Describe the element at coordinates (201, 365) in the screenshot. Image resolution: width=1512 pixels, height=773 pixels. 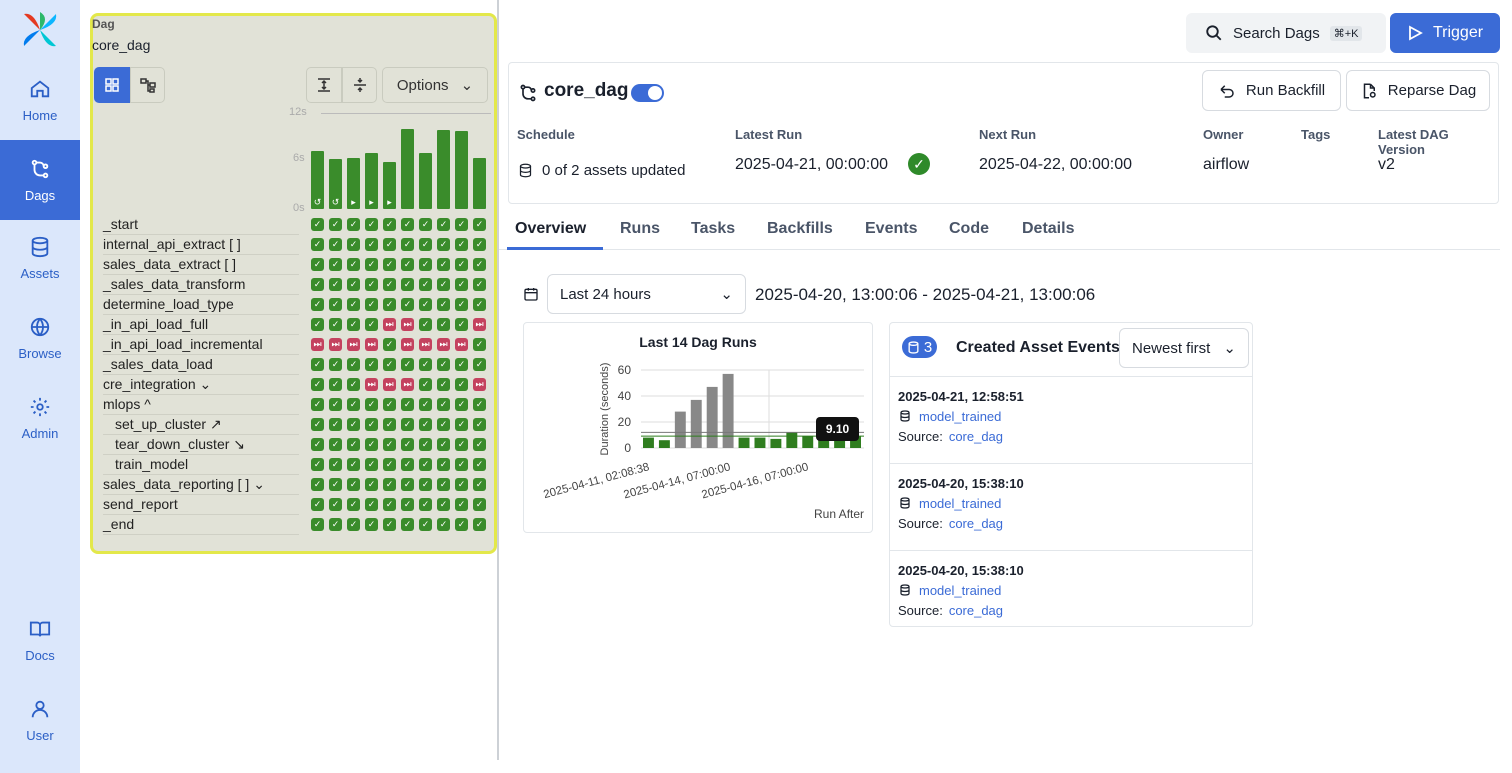
I see `task-row-sales-data-load: _sales_data_load` at that location.